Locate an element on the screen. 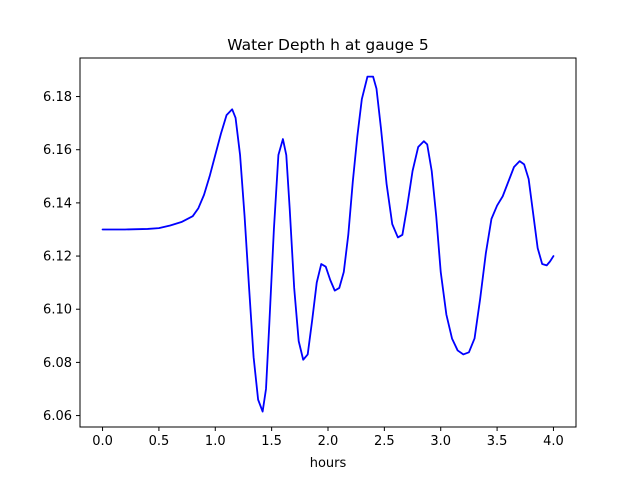  x-tick-label: 4.0 is located at coordinates (553, 441).